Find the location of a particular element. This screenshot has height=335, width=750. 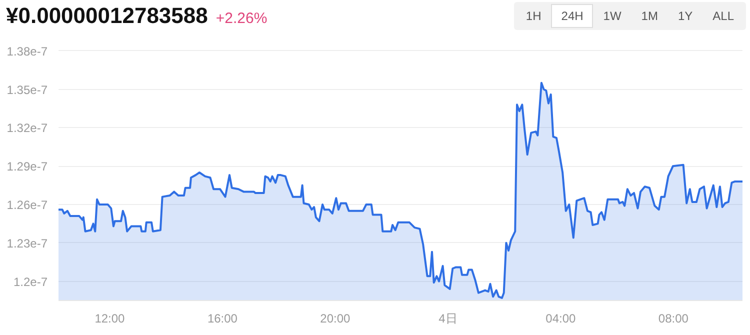

x-tick-label: 04:00 is located at coordinates (561, 319).